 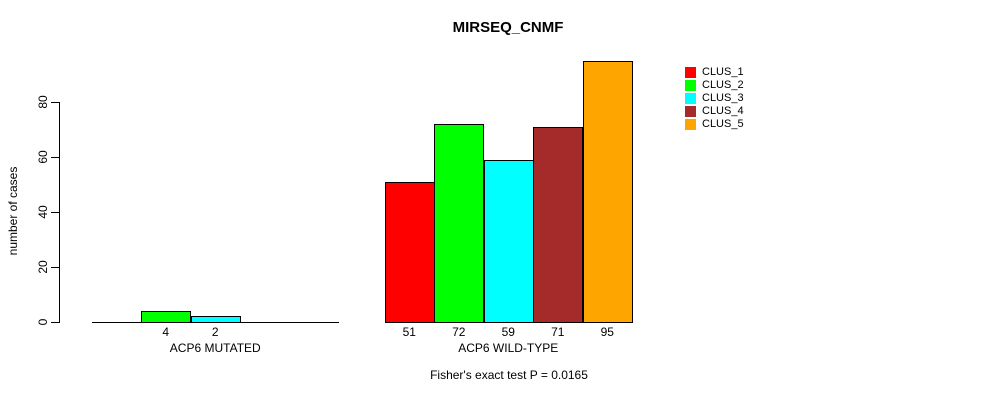 What do you see at coordinates (166, 317) in the screenshot?
I see `bar-clus-2-acp6-mutated` at bounding box center [166, 317].